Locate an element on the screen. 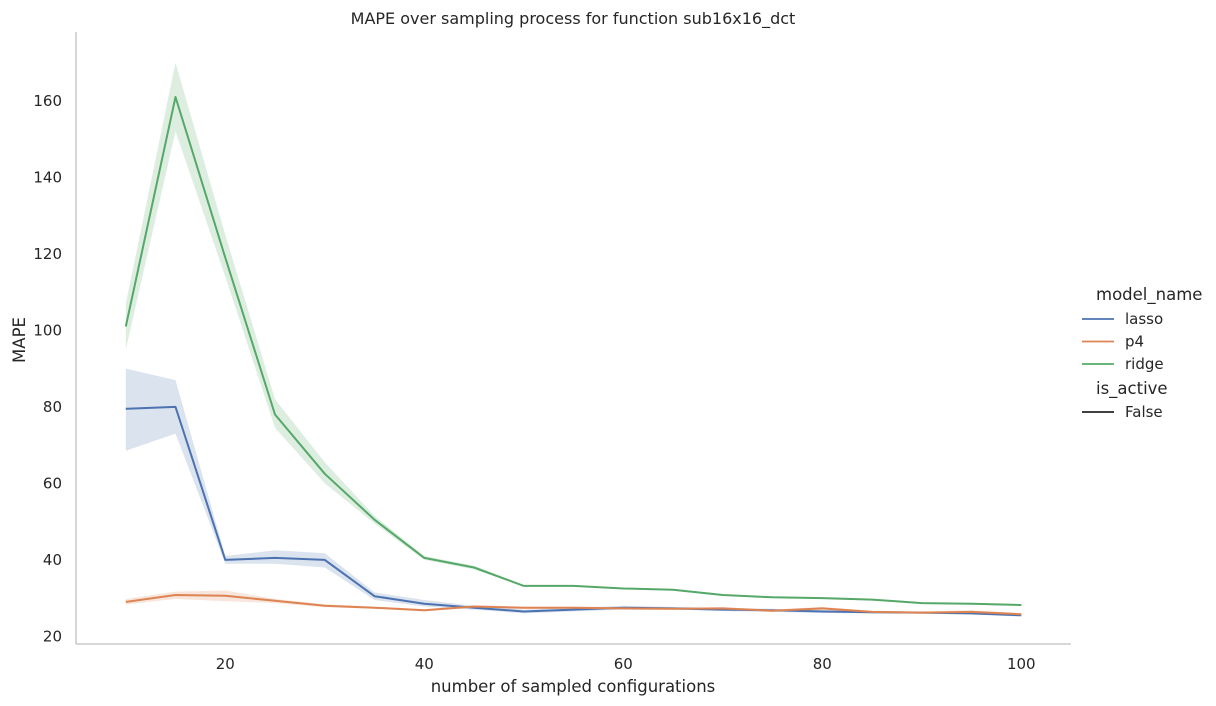 This screenshot has height=706, width=1216. legend-hue-title: model_name is located at coordinates (1149, 295).